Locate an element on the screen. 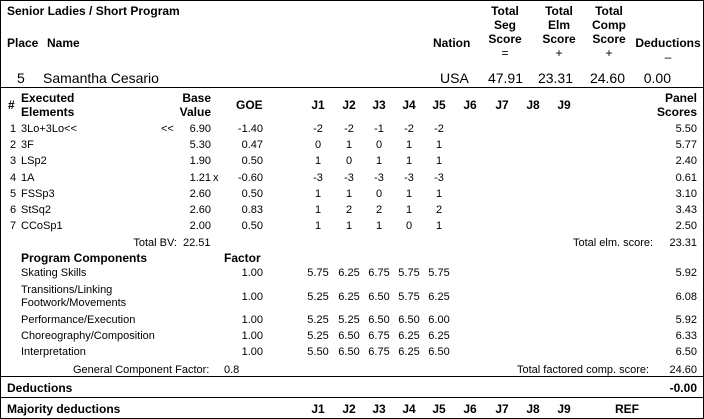 This screenshot has width=704, height=419. skater-total-comp: 24.60 is located at coordinates (607, 78).